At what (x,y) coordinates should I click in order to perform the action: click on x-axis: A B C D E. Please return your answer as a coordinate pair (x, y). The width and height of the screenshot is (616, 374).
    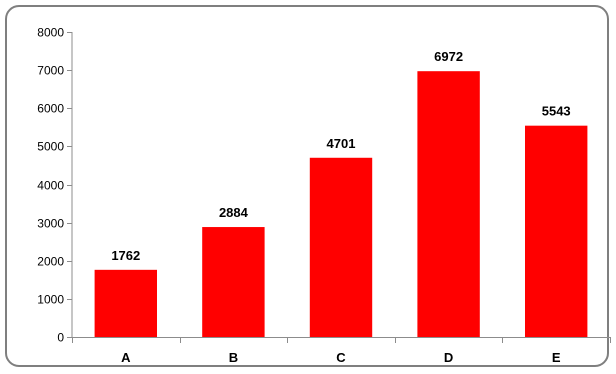
    Looking at the image, I should click on (341, 351).